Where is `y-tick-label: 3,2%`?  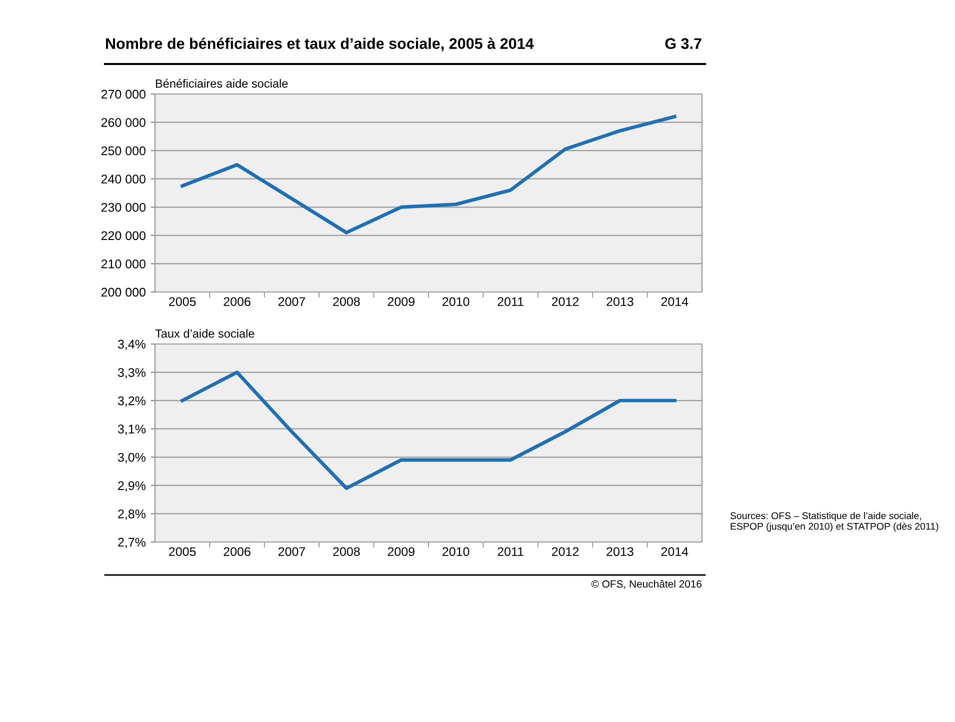
y-tick-label: 3,2% is located at coordinates (132, 401).